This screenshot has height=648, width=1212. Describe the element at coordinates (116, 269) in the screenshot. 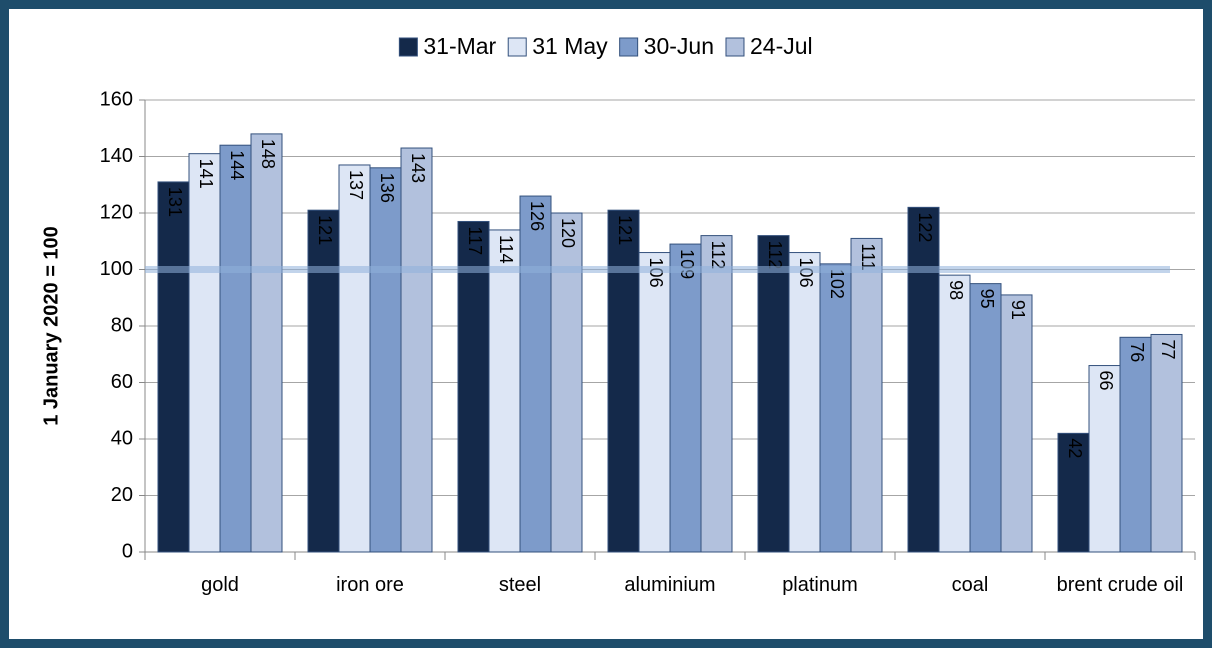

I see `y-tick-label: 100` at that location.